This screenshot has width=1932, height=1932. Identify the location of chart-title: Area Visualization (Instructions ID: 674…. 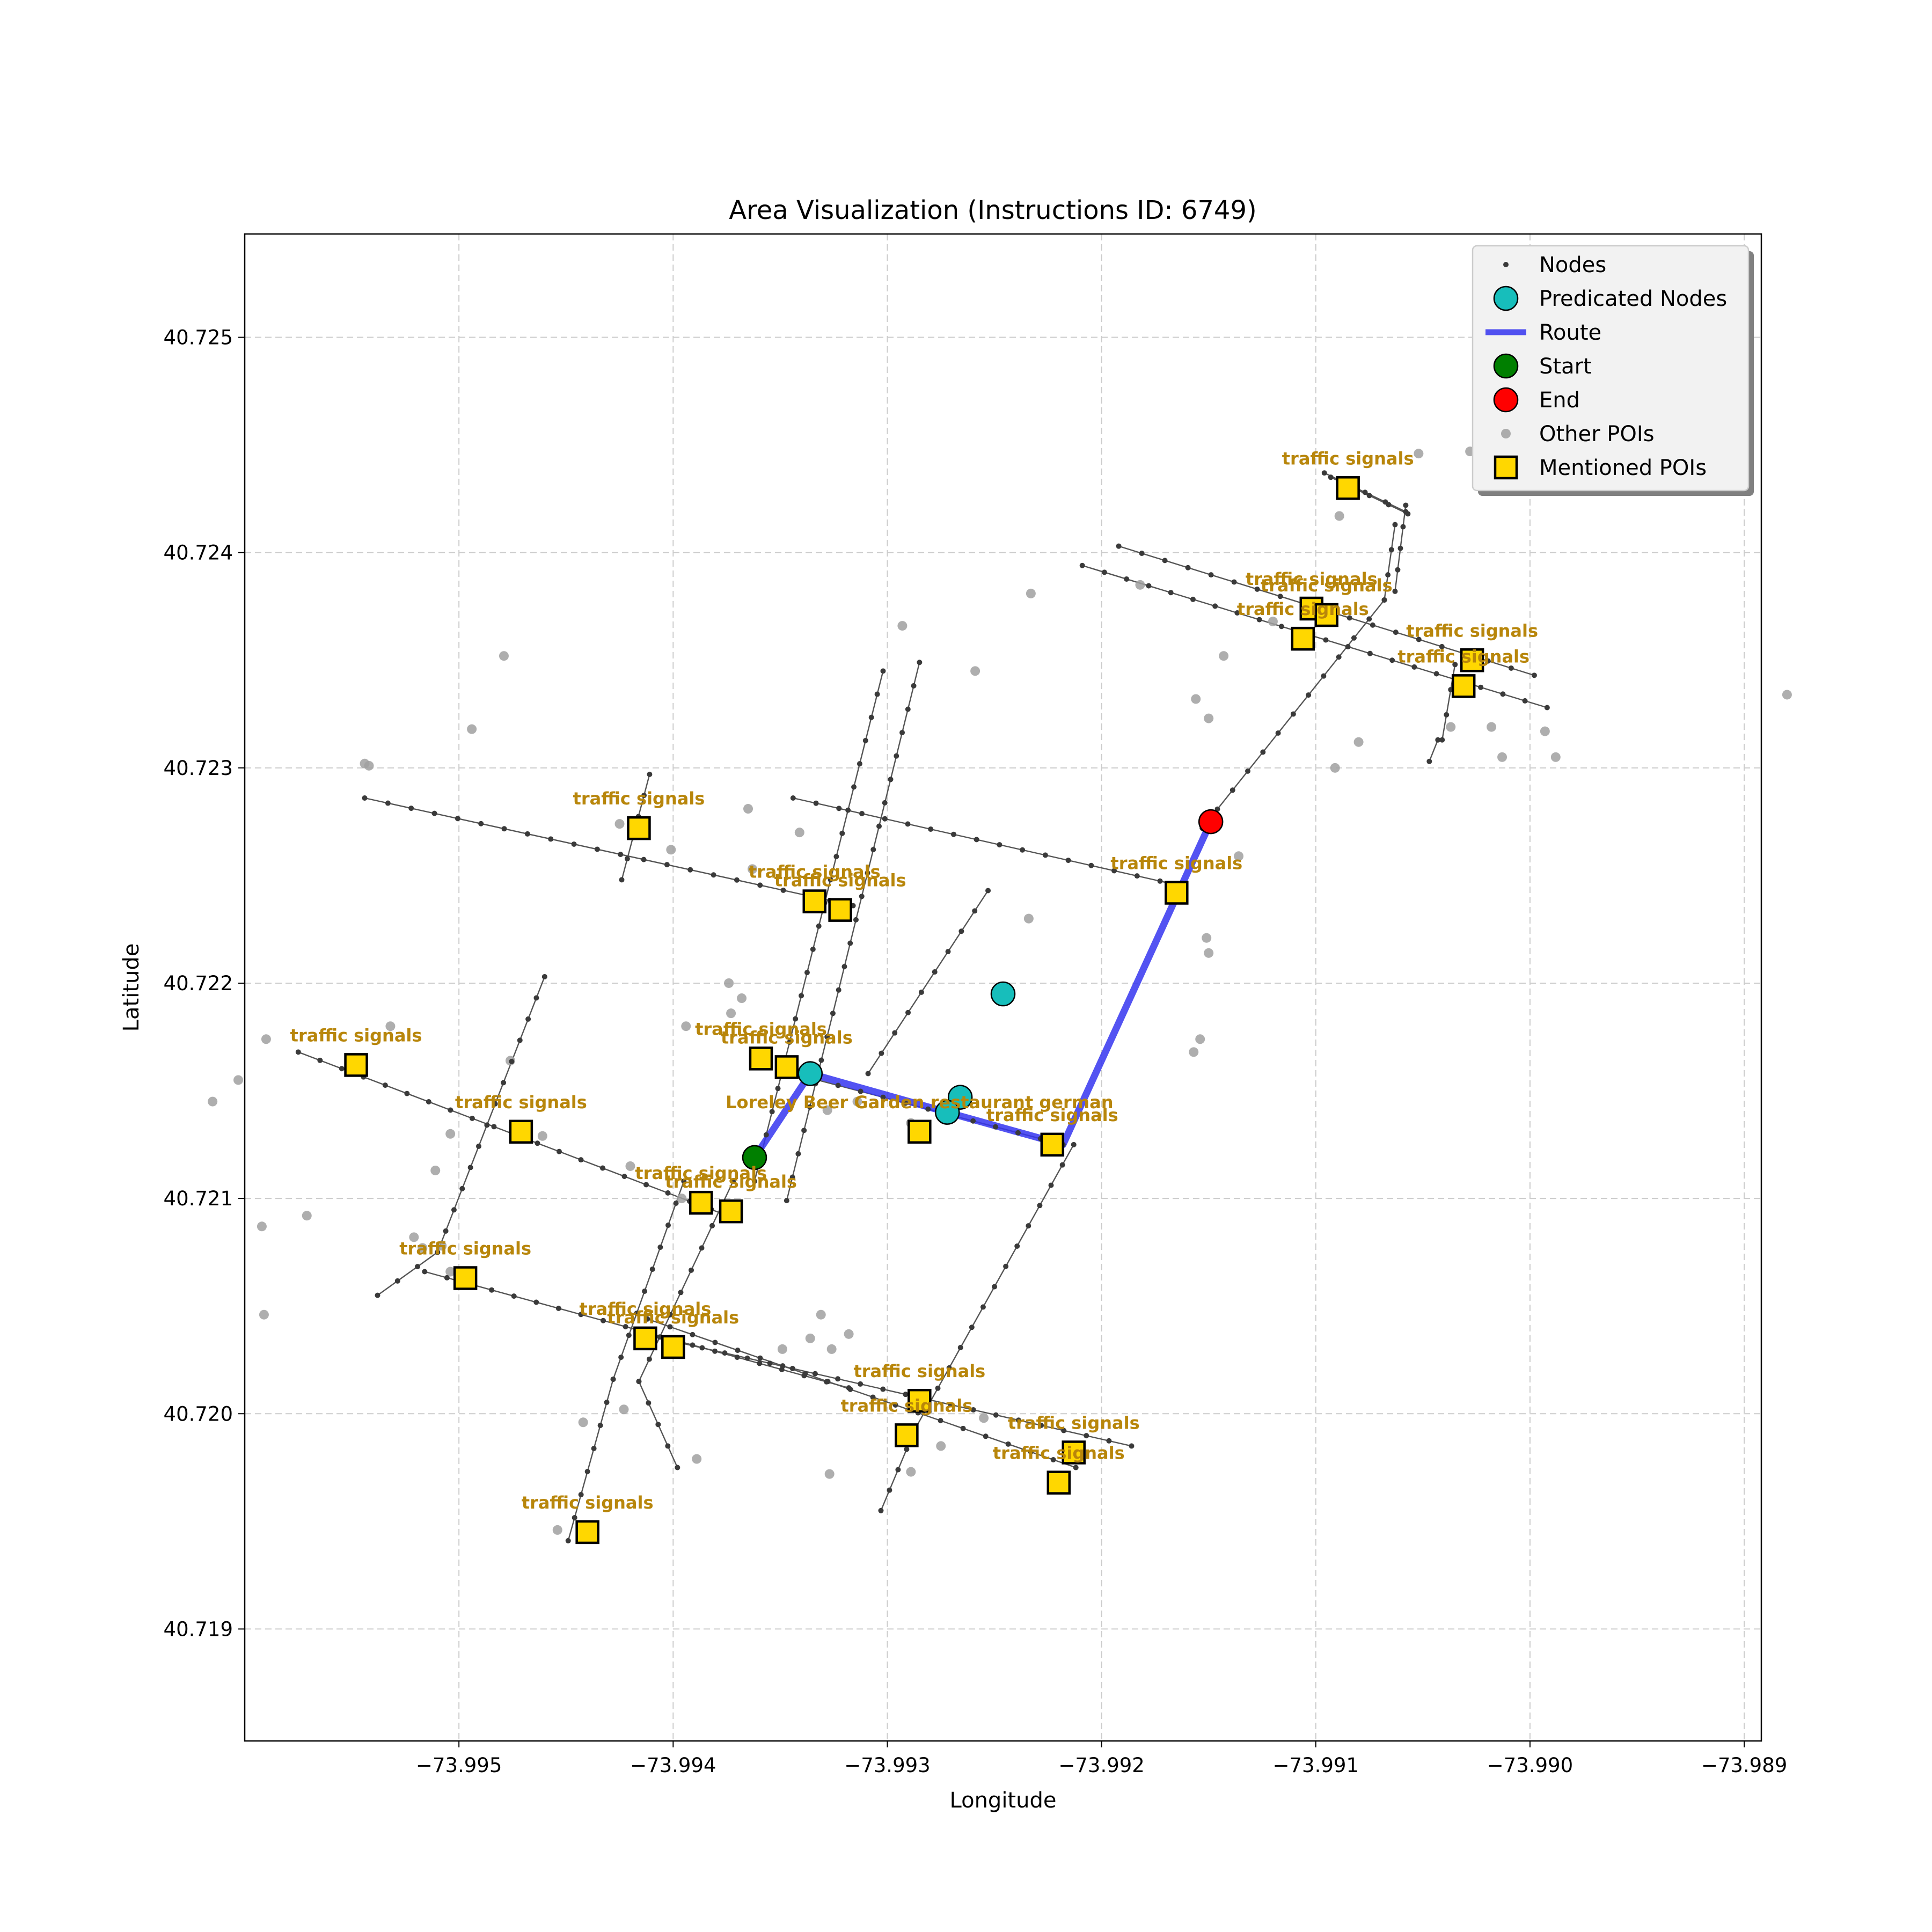
(992, 210).